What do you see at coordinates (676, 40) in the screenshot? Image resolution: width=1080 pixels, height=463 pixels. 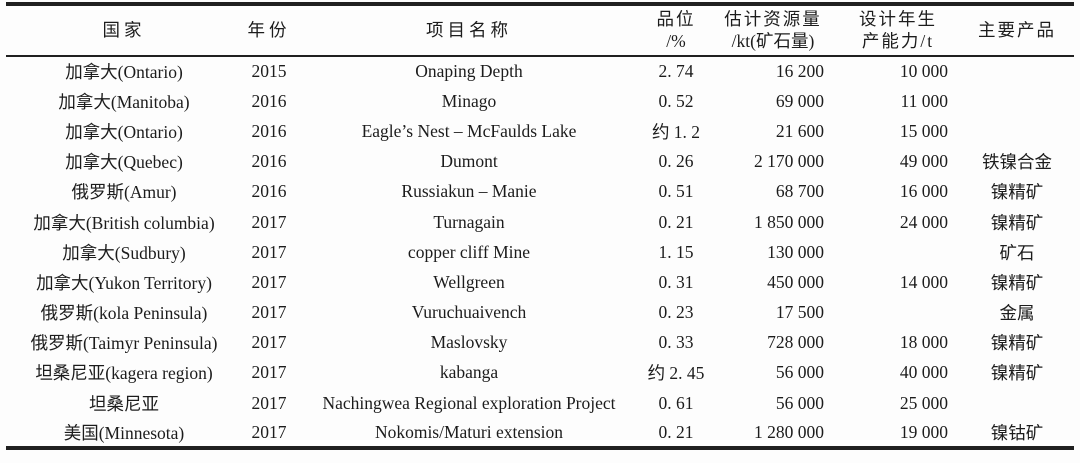 I see `header-grade-line2: /%` at bounding box center [676, 40].